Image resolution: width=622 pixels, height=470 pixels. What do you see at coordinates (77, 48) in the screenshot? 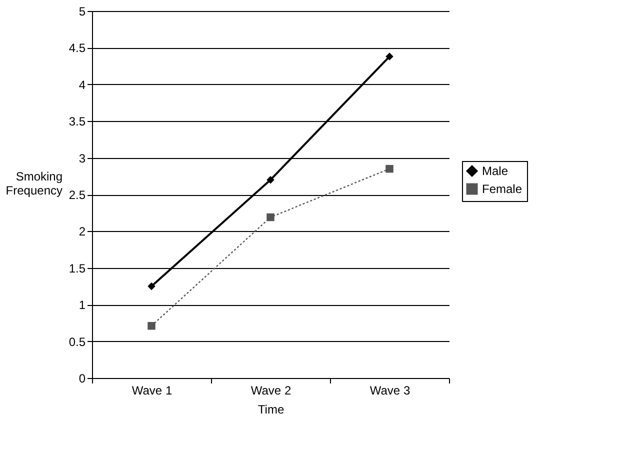
I see `y-tick-label: 4.5` at bounding box center [77, 48].